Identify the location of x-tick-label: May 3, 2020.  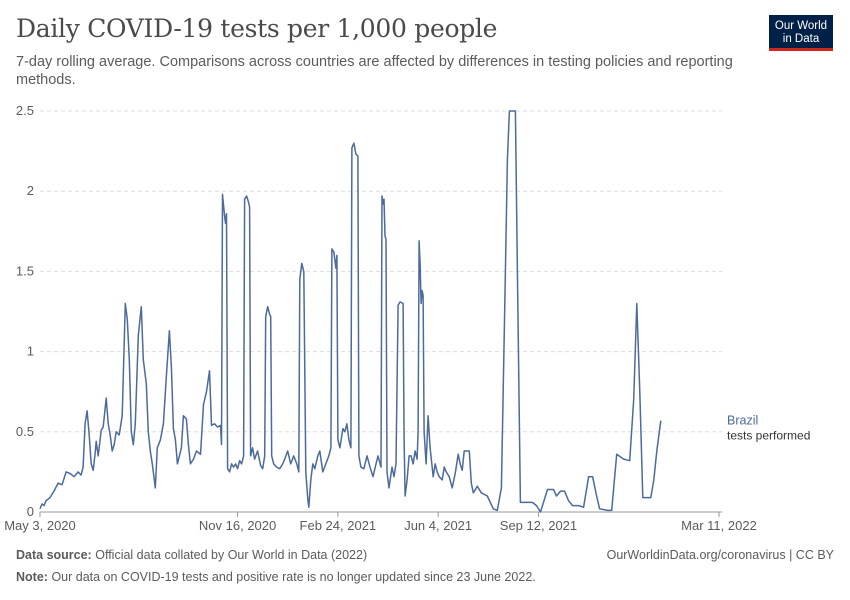
(40, 525).